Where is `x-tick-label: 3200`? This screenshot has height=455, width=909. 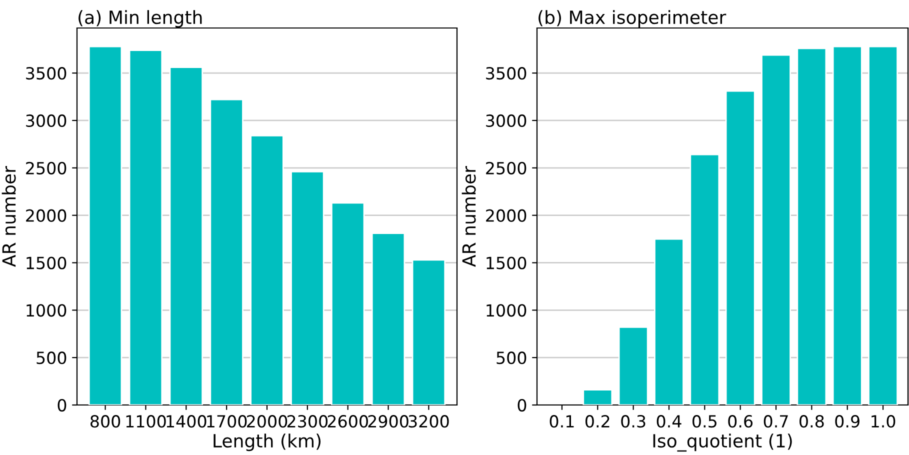
x-tick-label: 3200 is located at coordinates (428, 421).